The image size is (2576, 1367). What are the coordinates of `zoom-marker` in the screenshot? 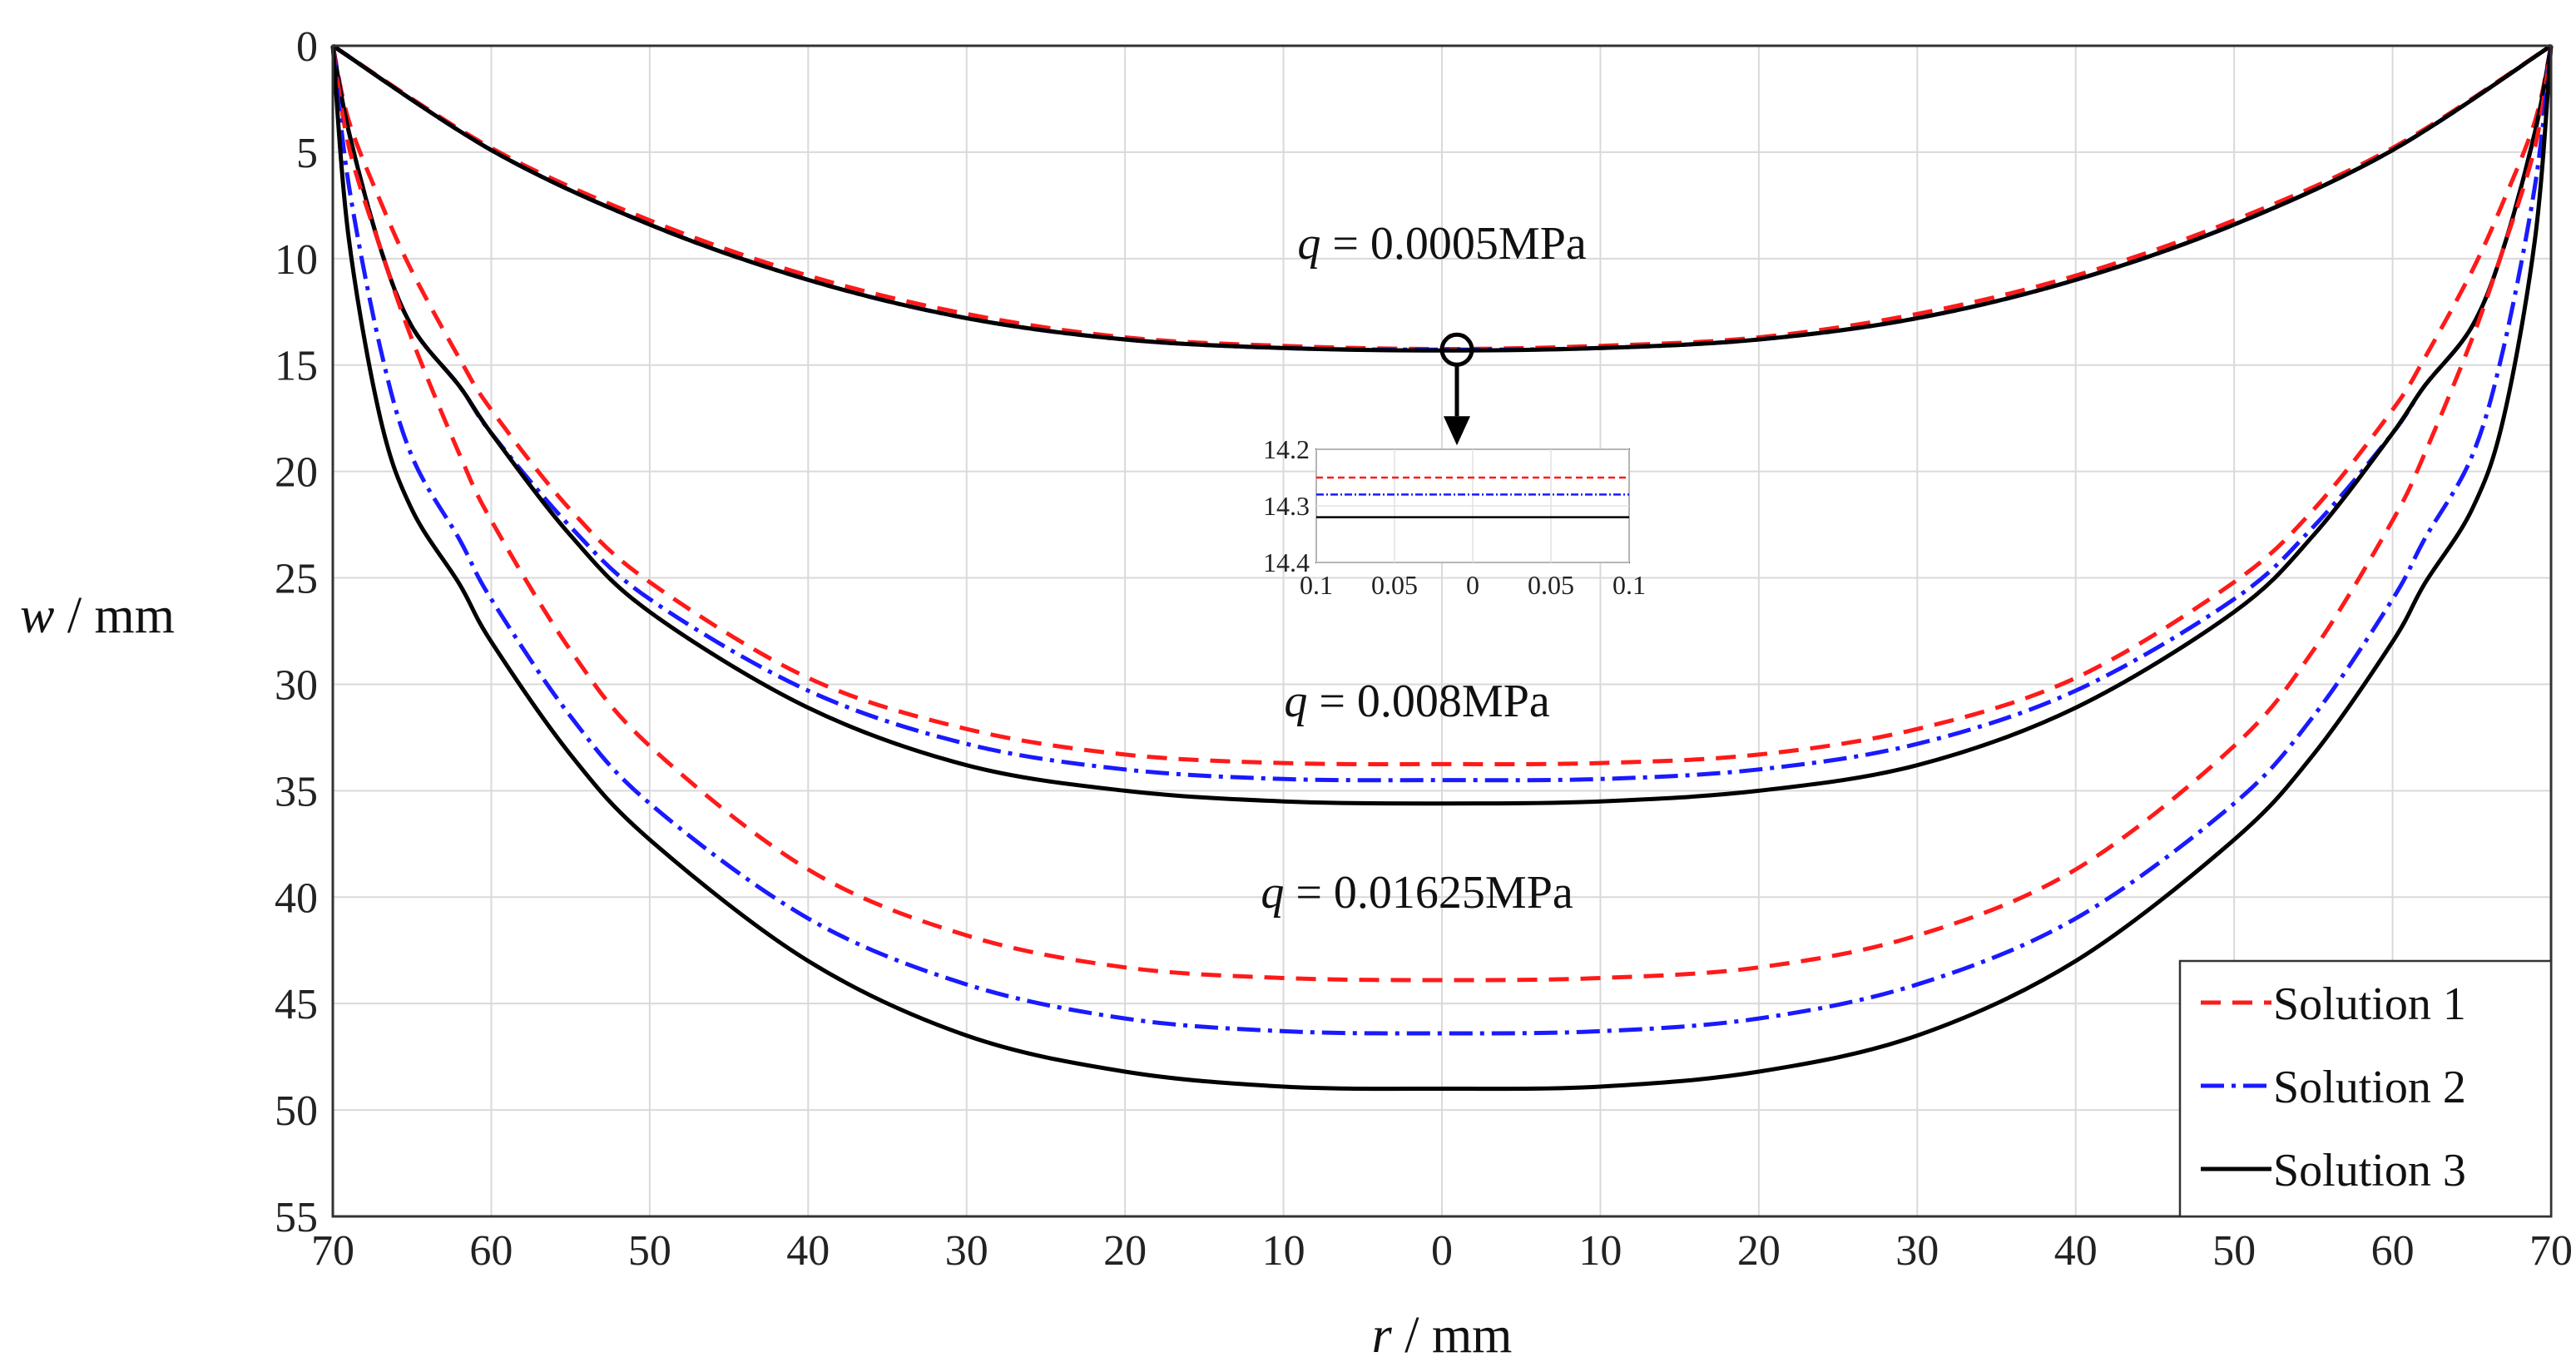 It's located at (1457, 389).